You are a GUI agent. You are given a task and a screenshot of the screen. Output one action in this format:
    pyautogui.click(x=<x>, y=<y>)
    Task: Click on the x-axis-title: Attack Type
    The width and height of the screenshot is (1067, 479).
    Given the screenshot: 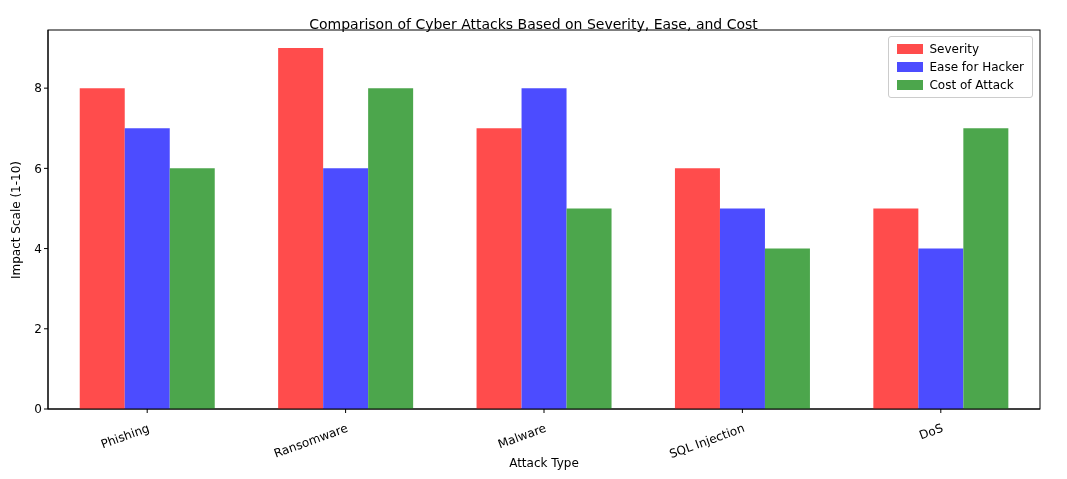 What is the action you would take?
    pyautogui.click(x=544, y=463)
    